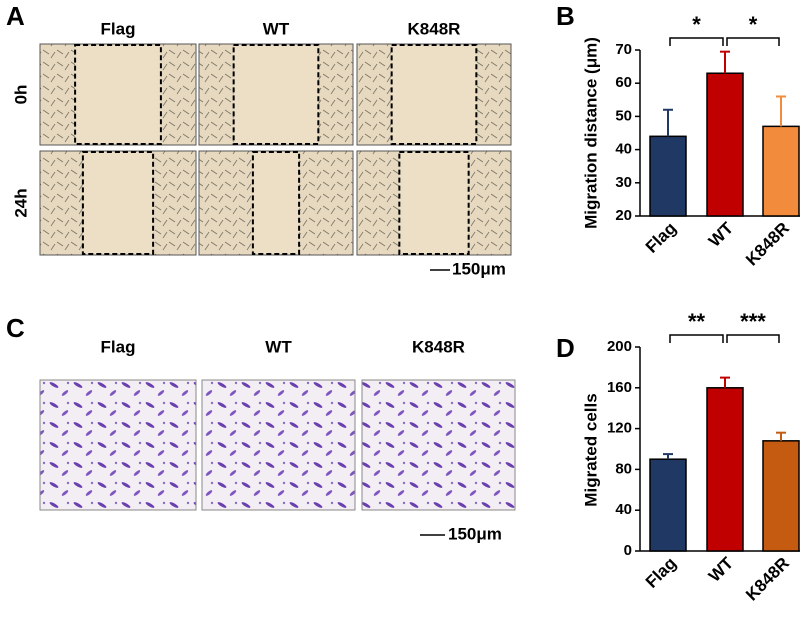 Image resolution: width=800 pixels, height=623 pixels. What do you see at coordinates (623, 468) in the screenshot?
I see `y-tick-label: 80` at bounding box center [623, 468].